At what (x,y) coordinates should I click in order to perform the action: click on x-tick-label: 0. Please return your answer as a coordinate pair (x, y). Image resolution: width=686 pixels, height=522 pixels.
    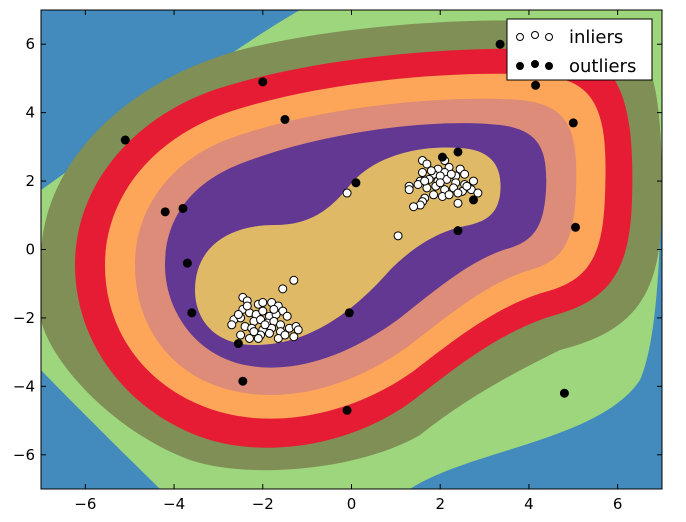
    Looking at the image, I should click on (352, 504).